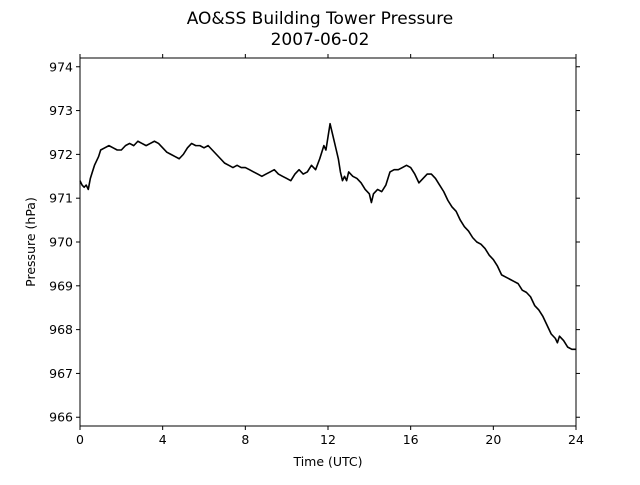  I want to click on chart-title: AO&SS Building Tower Pressure, so click(320, 19).